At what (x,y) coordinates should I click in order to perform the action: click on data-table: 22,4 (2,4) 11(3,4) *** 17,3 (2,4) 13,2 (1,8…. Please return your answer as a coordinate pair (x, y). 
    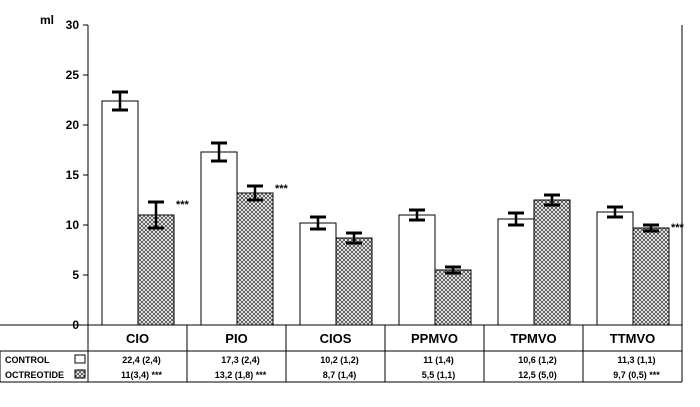
    Looking at the image, I should click on (332, 367).